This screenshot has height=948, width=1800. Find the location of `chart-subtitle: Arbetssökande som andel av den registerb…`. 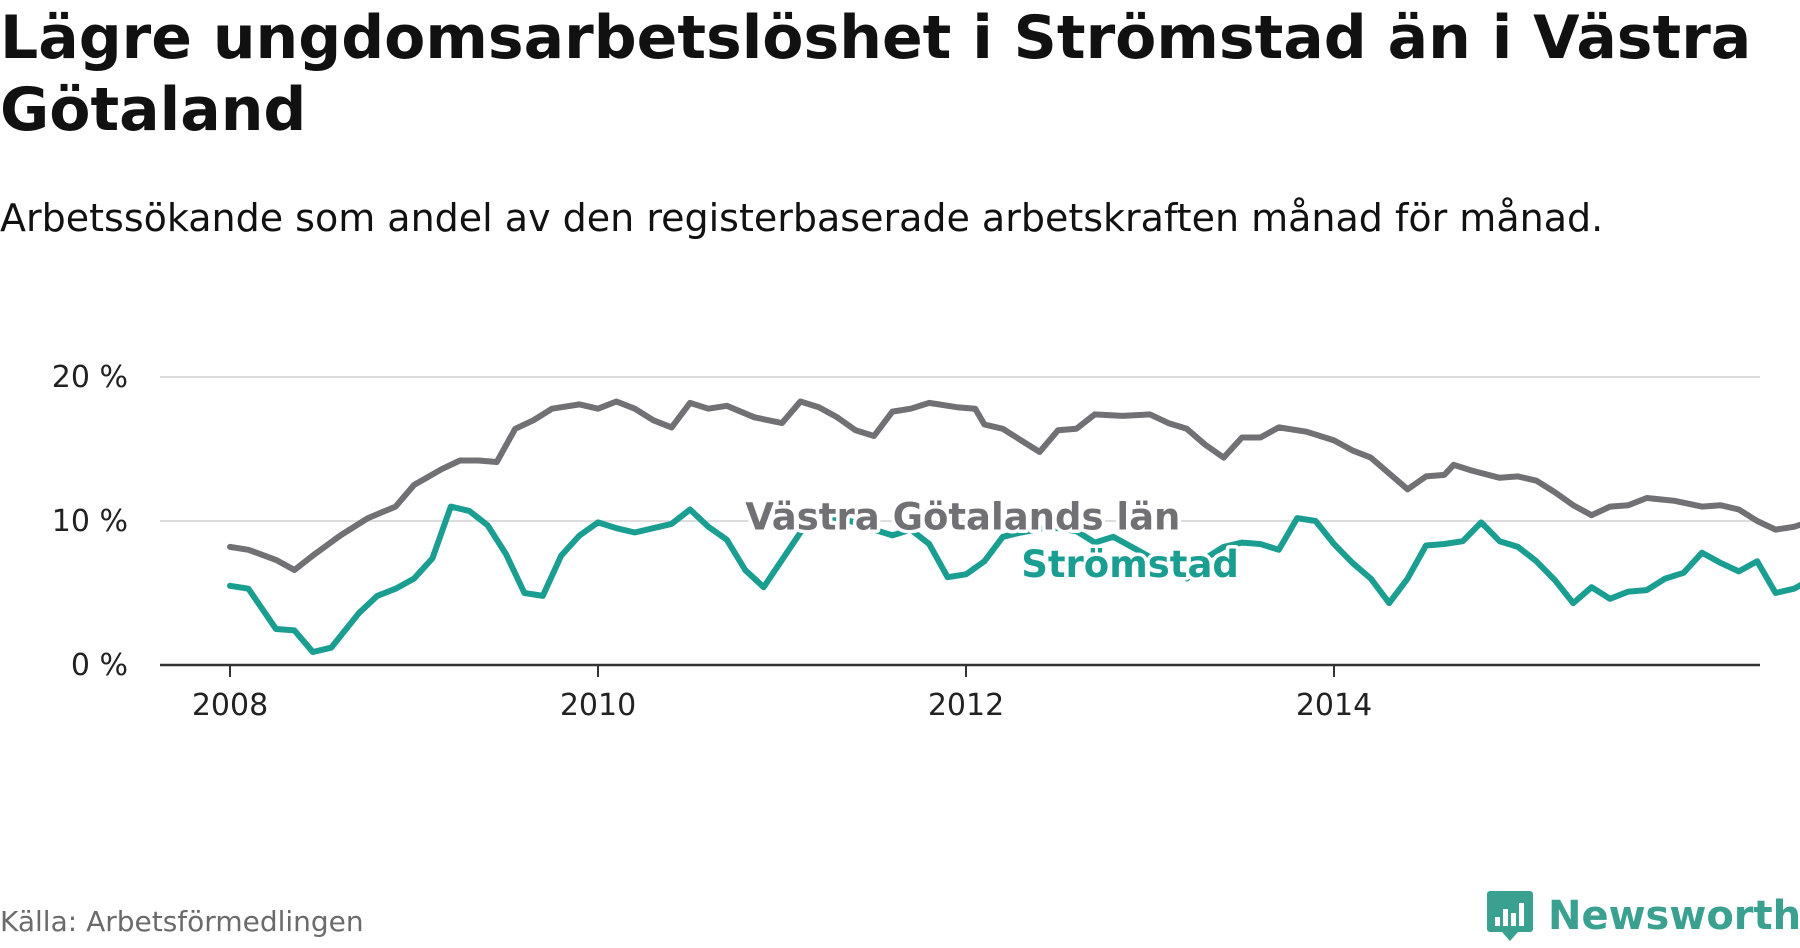

chart-subtitle: Arbetssökande som andel av den registerb… is located at coordinates (802, 218).